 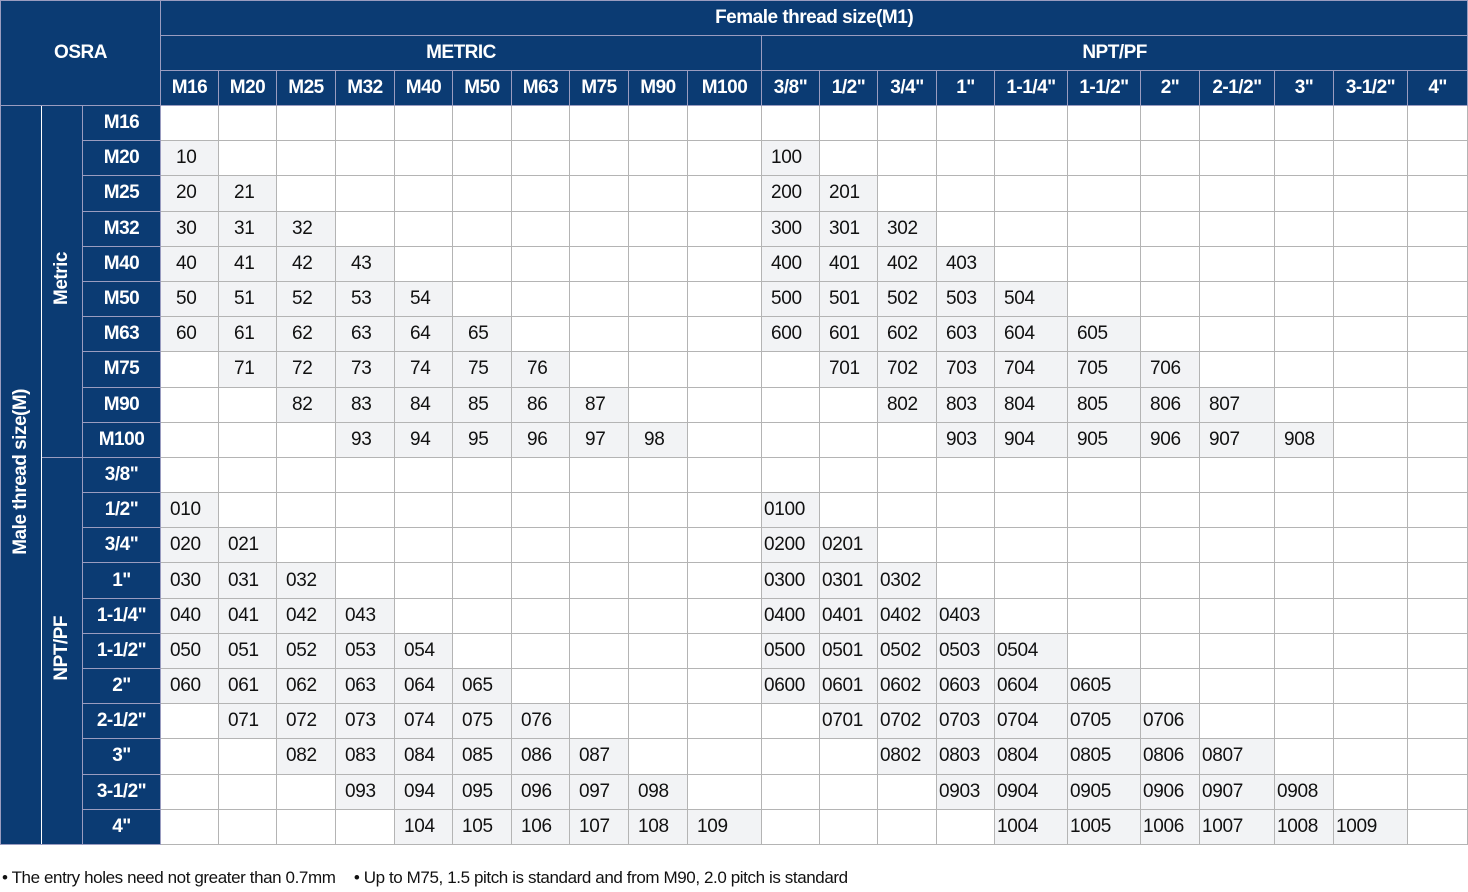 I want to click on table-cell: 83, so click(x=365, y=404).